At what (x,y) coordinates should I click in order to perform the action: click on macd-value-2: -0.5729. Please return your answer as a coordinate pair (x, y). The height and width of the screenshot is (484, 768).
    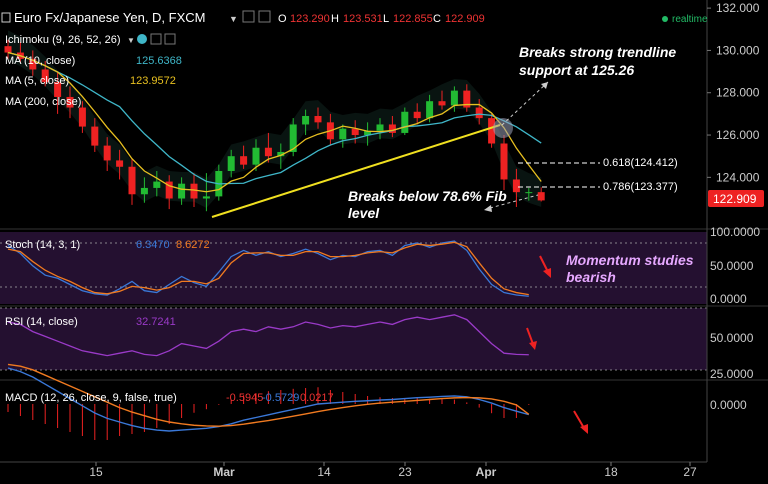
    Looking at the image, I should click on (280, 398).